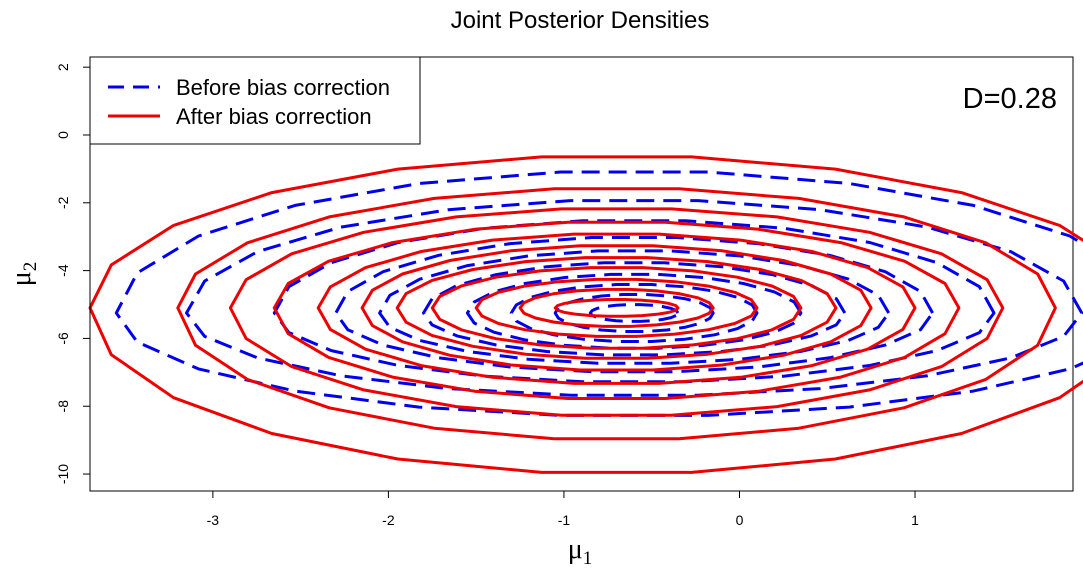 The image size is (1083, 574). Describe the element at coordinates (283, 87) in the screenshot. I see `legend-label-before: Before bias correction` at that location.